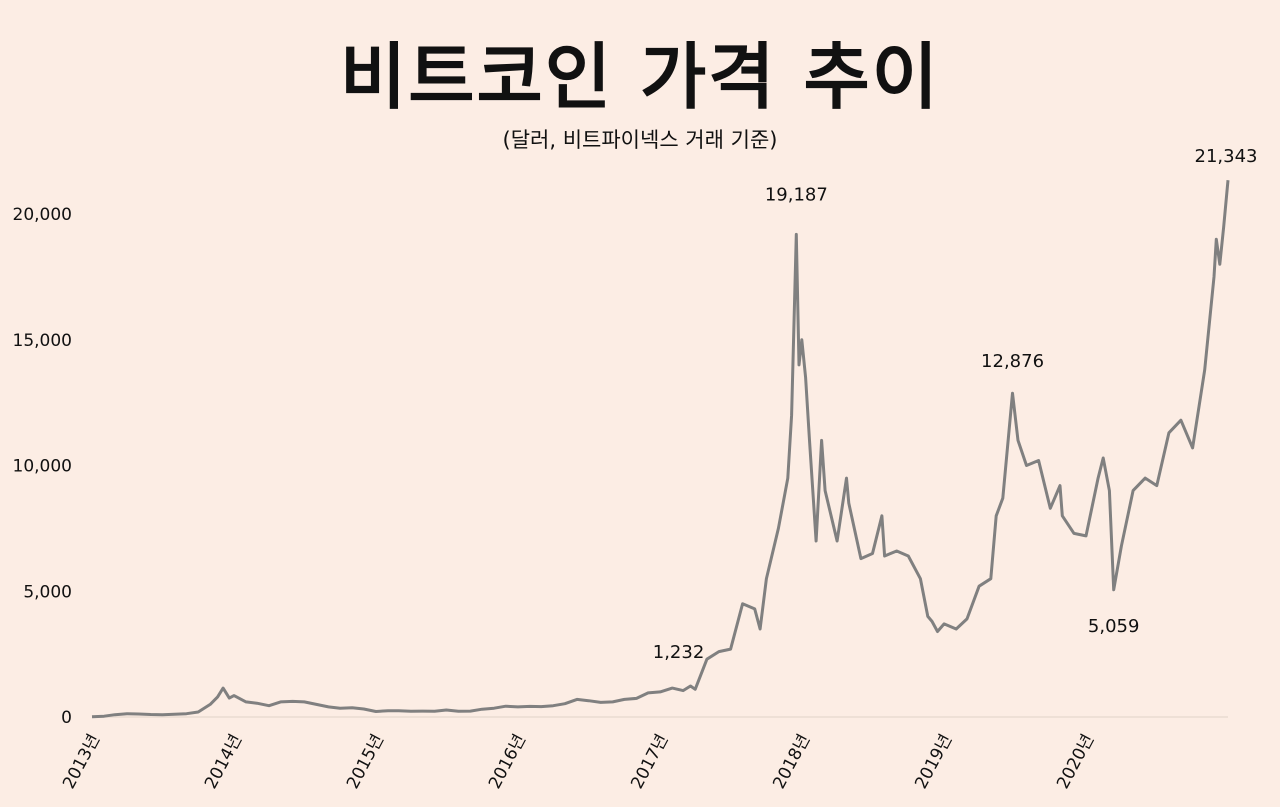 This screenshot has width=1280, height=807. Describe the element at coordinates (791, 761) in the screenshot. I see `x-tick-label: 2018년` at that location.